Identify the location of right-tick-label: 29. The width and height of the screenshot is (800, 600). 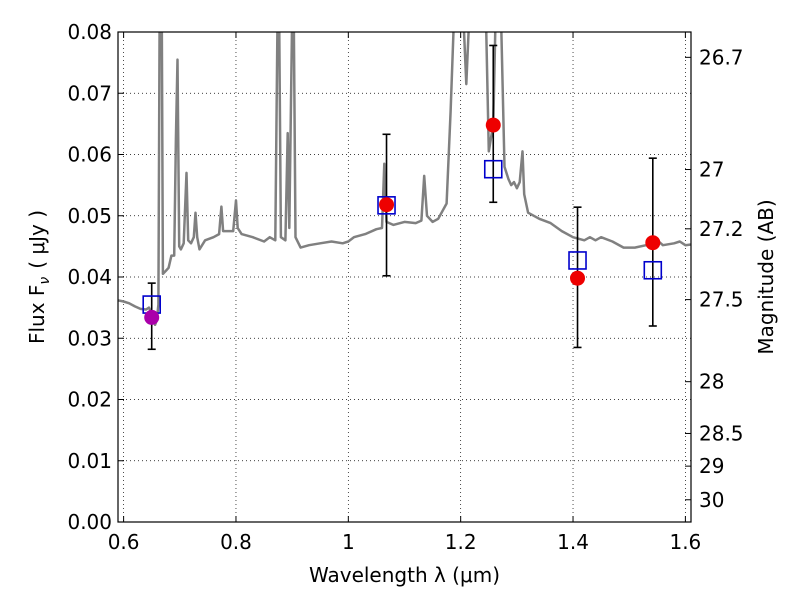
(711, 466).